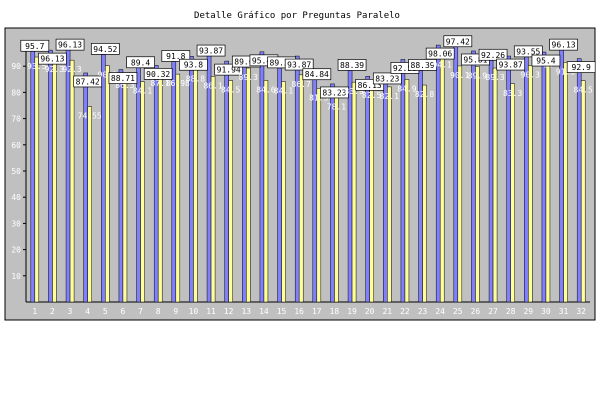 The width and height of the screenshot is (600, 400). I want to click on x-tick-label: 26, so click(476, 311).